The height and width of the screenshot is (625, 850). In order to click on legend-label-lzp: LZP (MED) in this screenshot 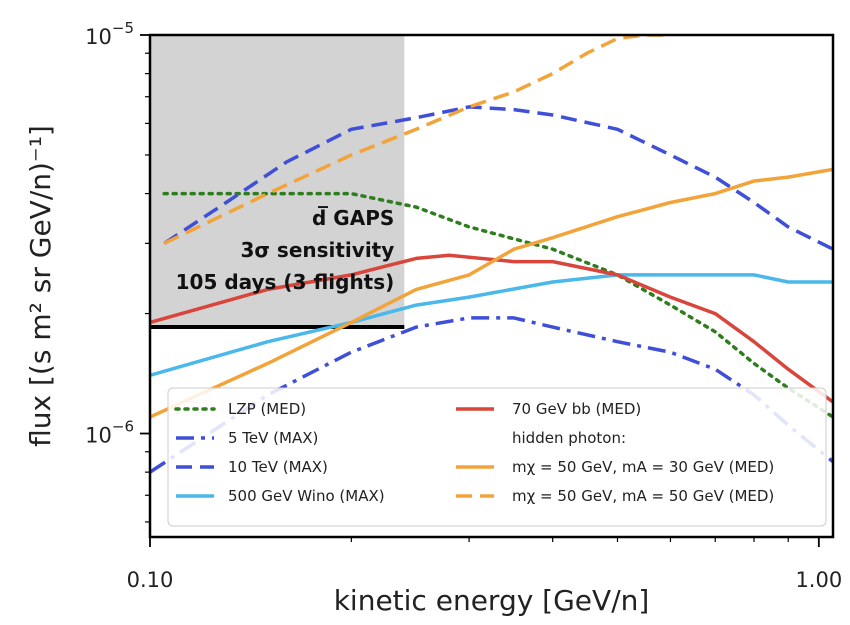, I will do `click(267, 409)`.